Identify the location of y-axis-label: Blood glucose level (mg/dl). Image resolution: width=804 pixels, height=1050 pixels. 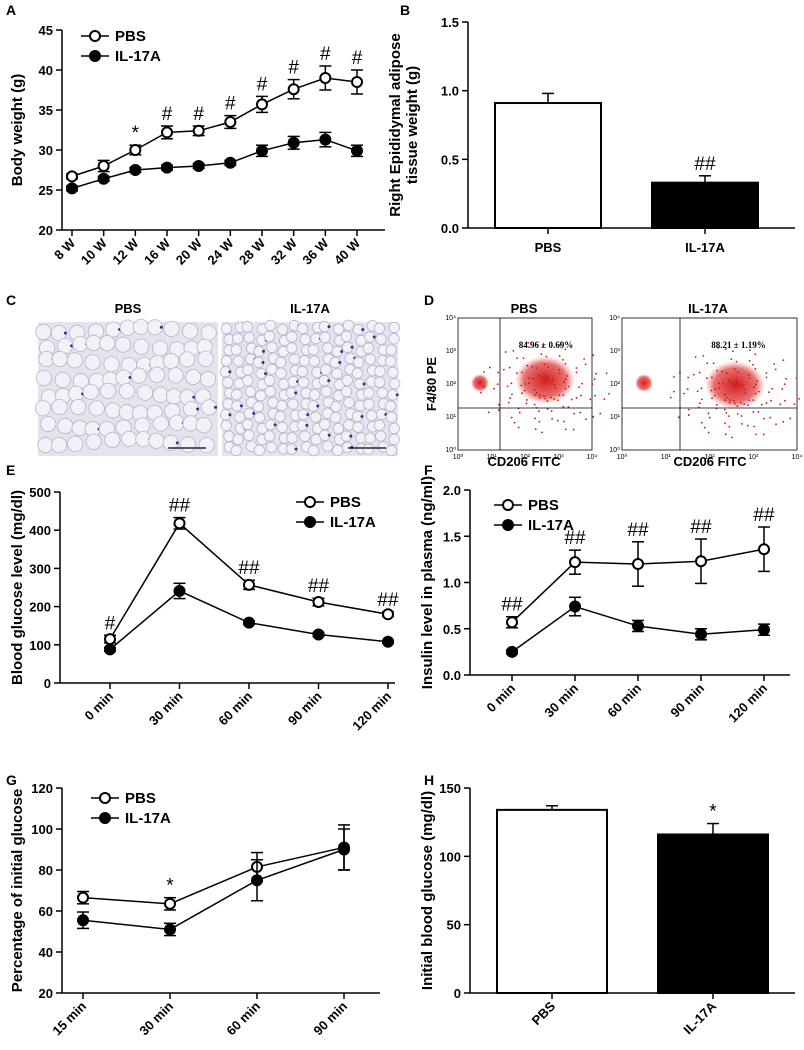
(17, 587).